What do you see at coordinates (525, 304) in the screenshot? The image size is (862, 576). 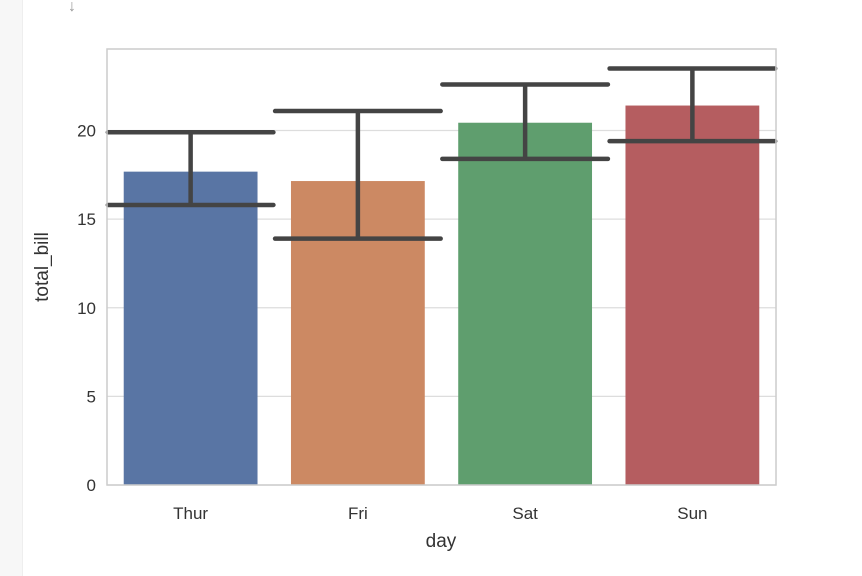 I see `bar-sat` at bounding box center [525, 304].